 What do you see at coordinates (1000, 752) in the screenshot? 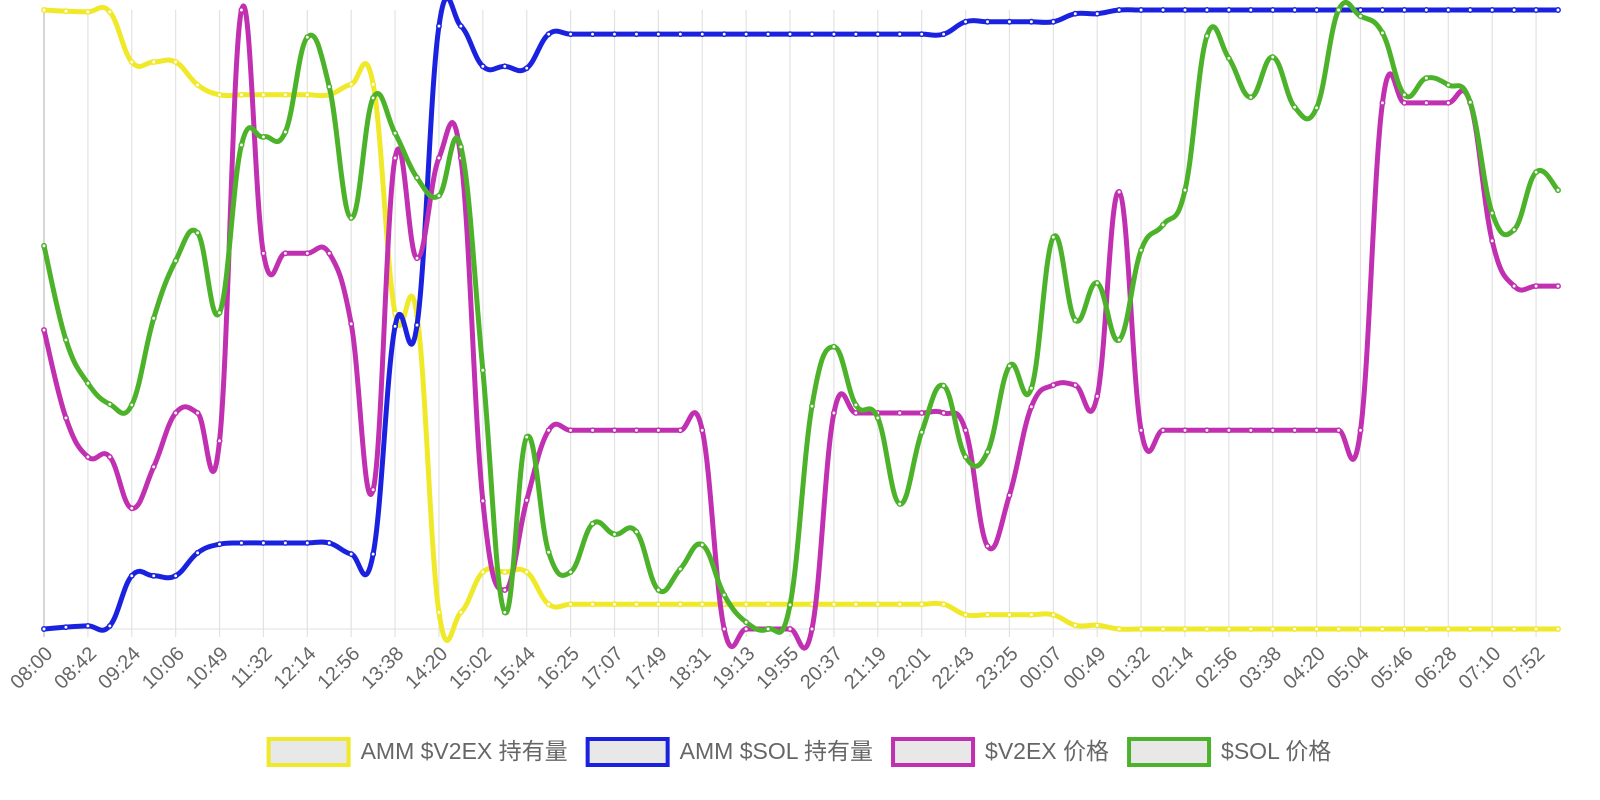
I see `legend-item: $V2EX 价格` at bounding box center [1000, 752].